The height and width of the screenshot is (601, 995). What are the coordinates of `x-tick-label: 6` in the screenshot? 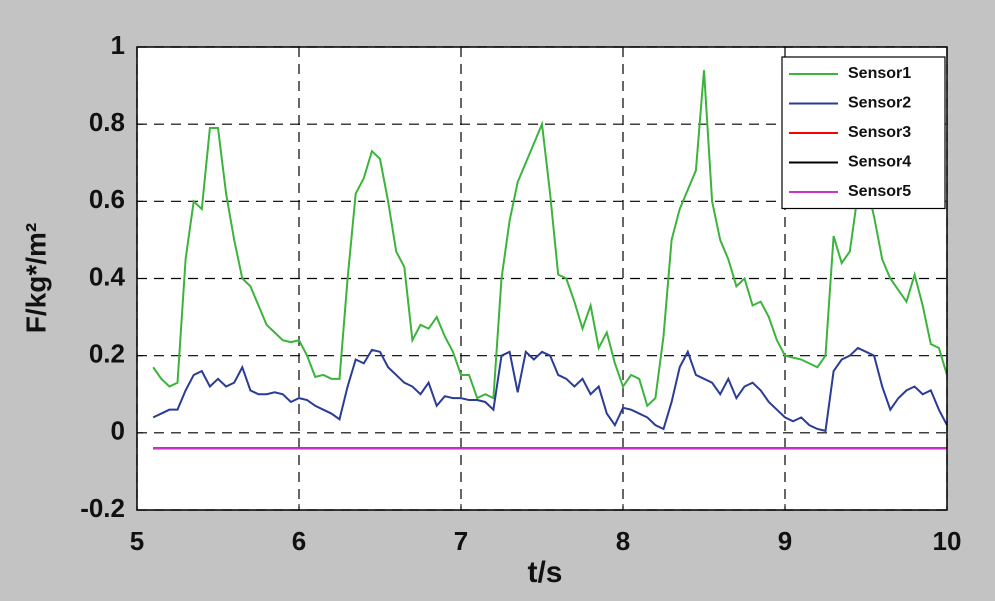 It's located at (299, 541).